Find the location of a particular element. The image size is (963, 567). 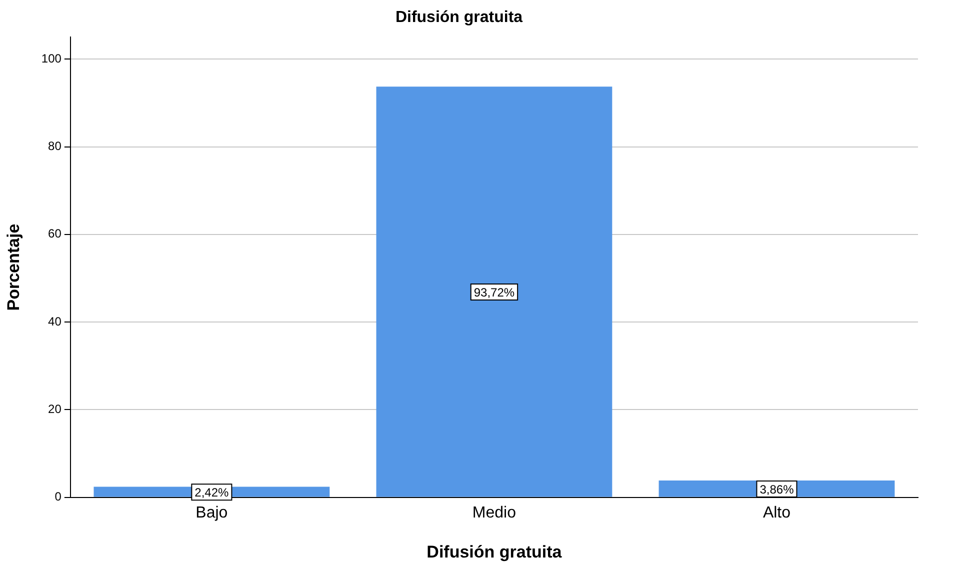

y-axis-title: Porcentaje is located at coordinates (13, 267).